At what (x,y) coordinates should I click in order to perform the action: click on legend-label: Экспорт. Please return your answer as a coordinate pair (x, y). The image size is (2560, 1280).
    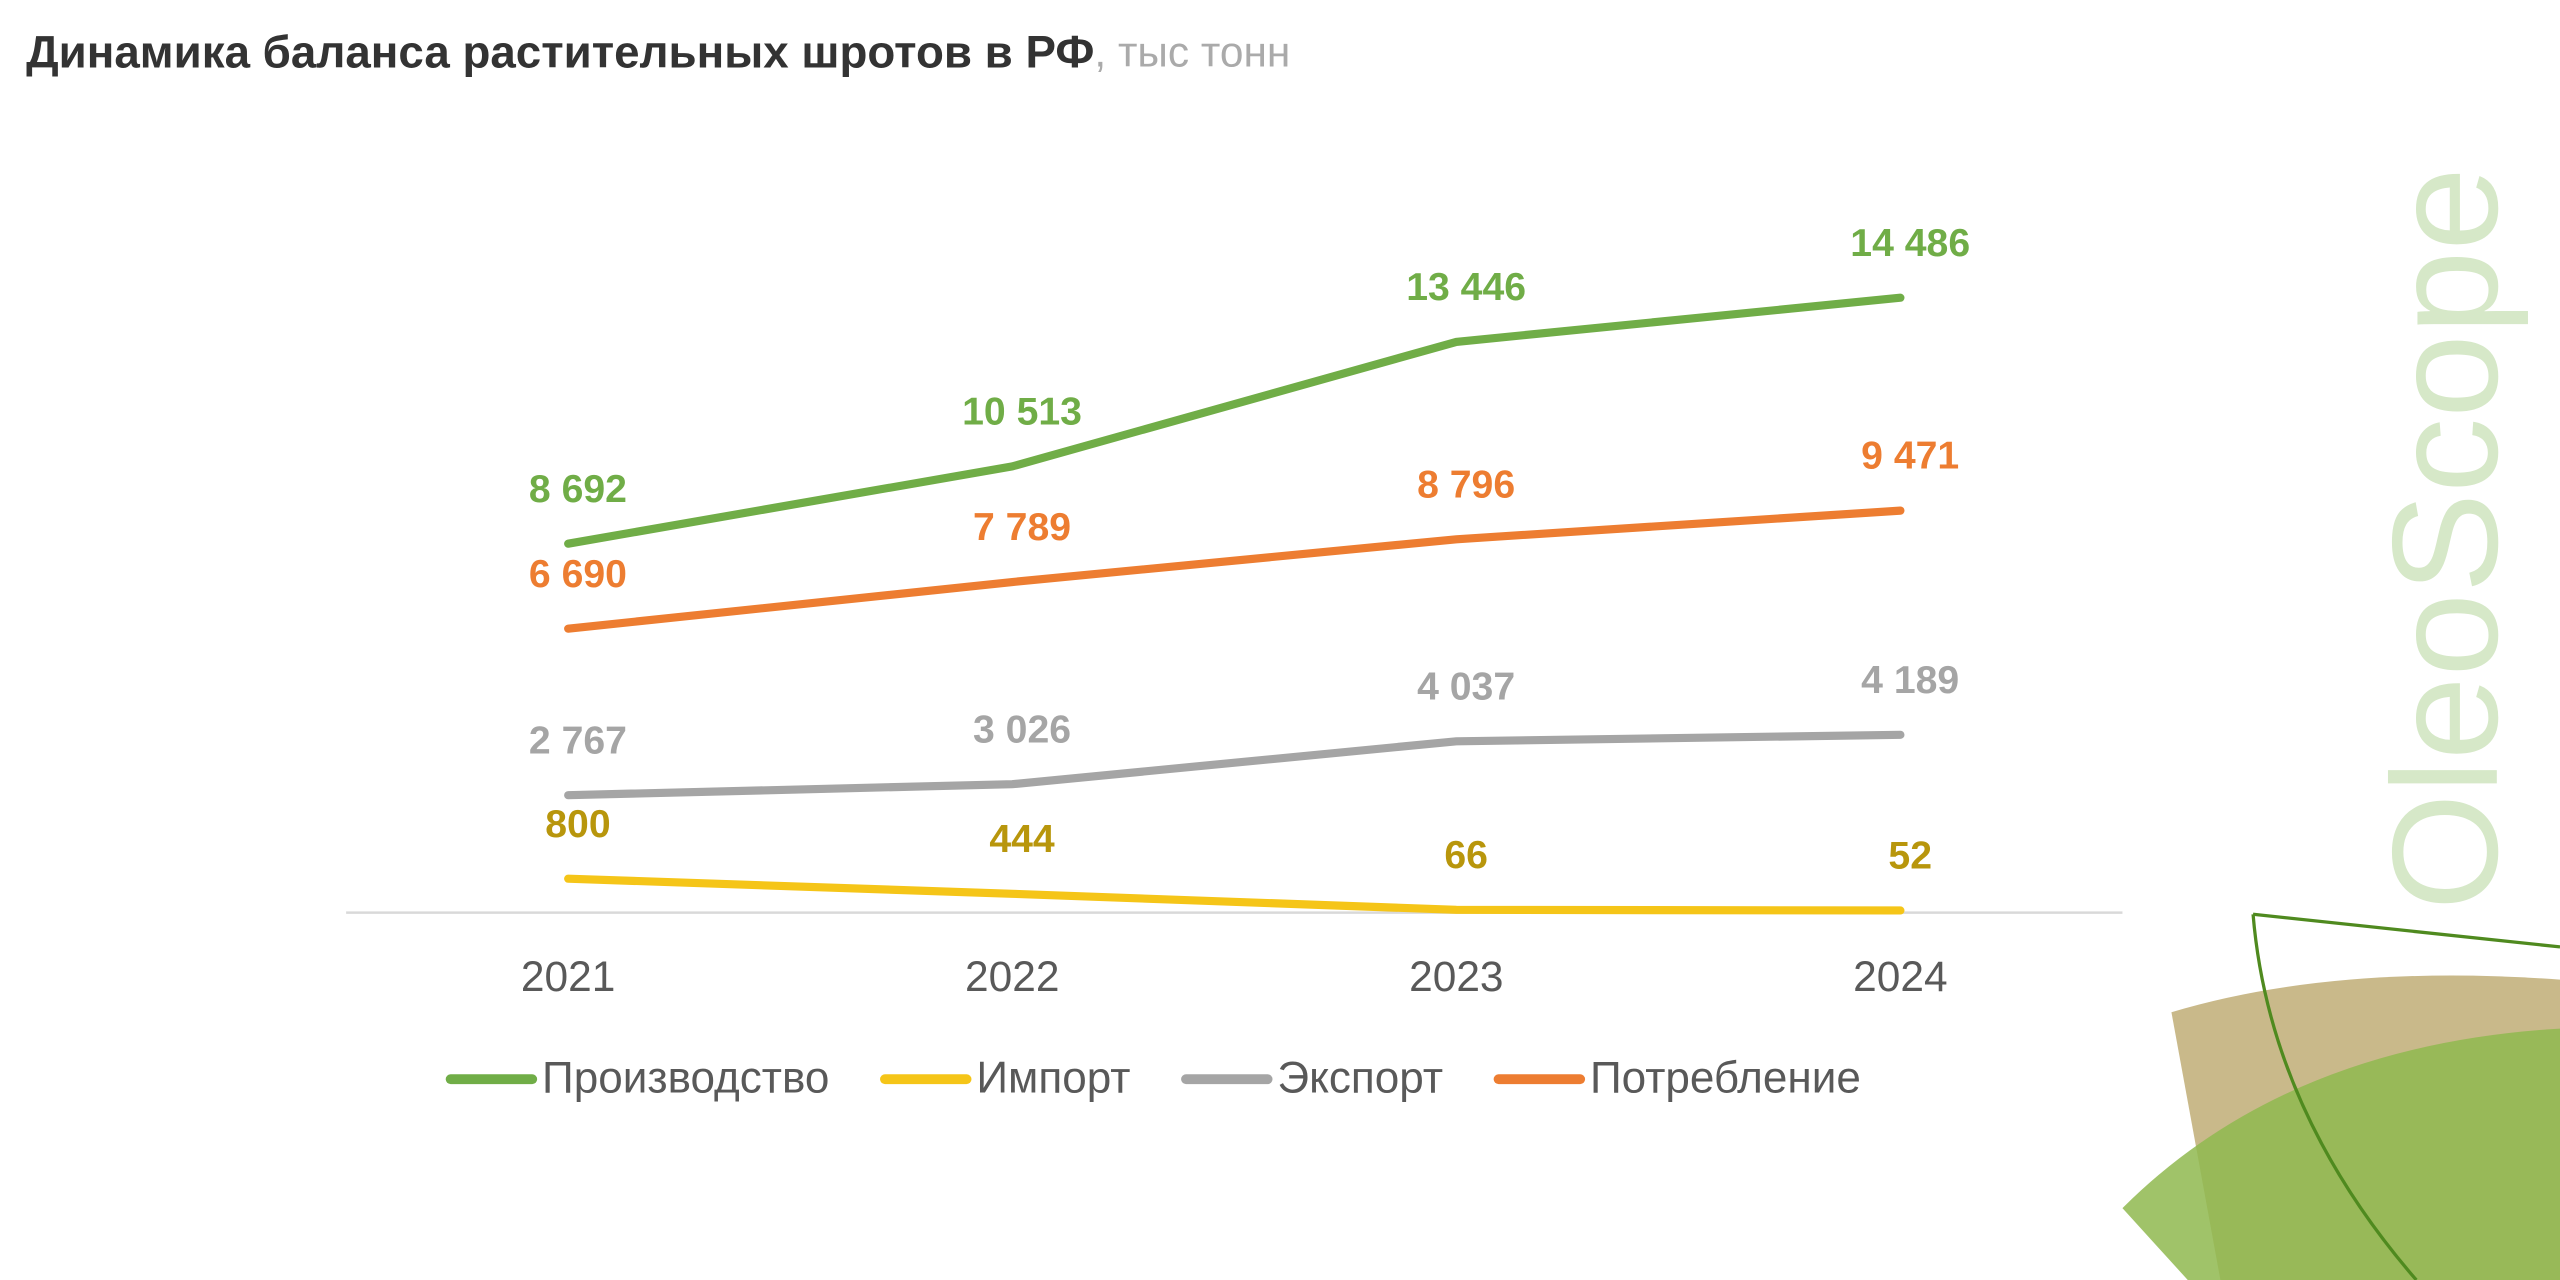
    Looking at the image, I should click on (1360, 1077).